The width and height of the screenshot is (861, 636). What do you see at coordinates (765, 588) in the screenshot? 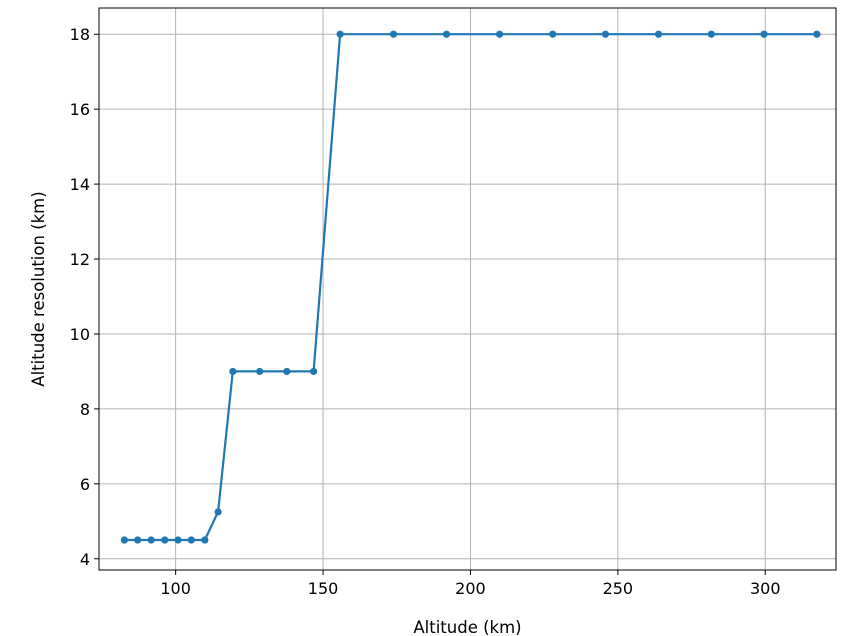
I see `x-tick-label: 300` at bounding box center [765, 588].